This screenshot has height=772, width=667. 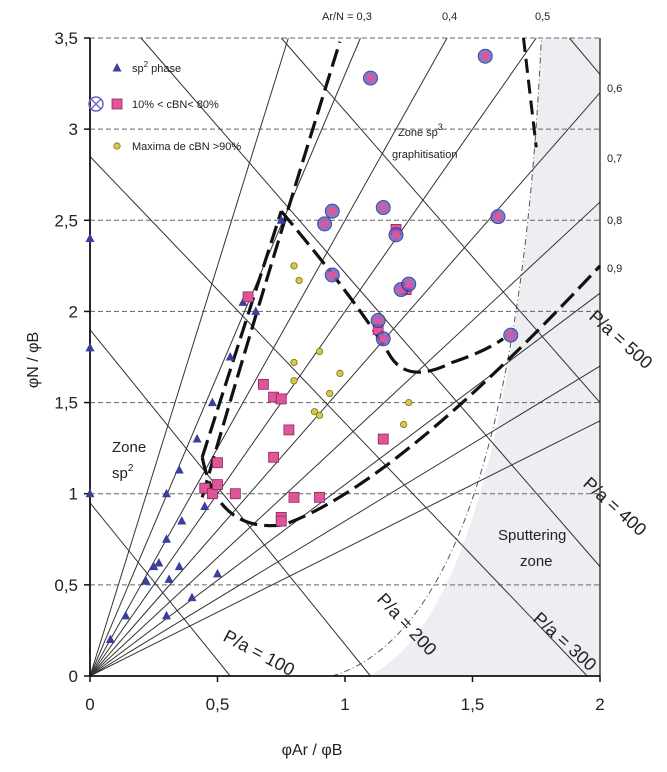 What do you see at coordinates (131, 468) in the screenshot?
I see `zone-sp2-sup: 2` at bounding box center [131, 468].